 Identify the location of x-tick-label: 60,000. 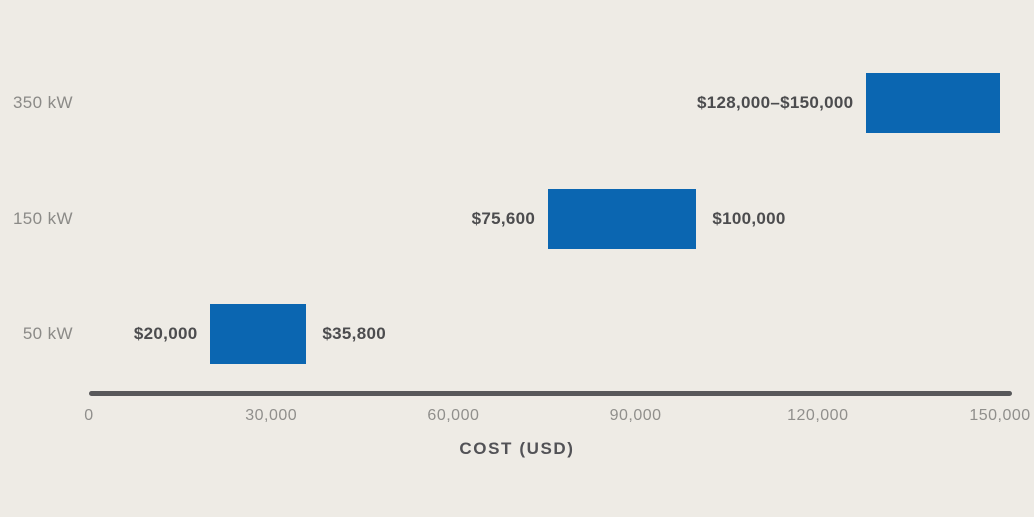
(453, 415).